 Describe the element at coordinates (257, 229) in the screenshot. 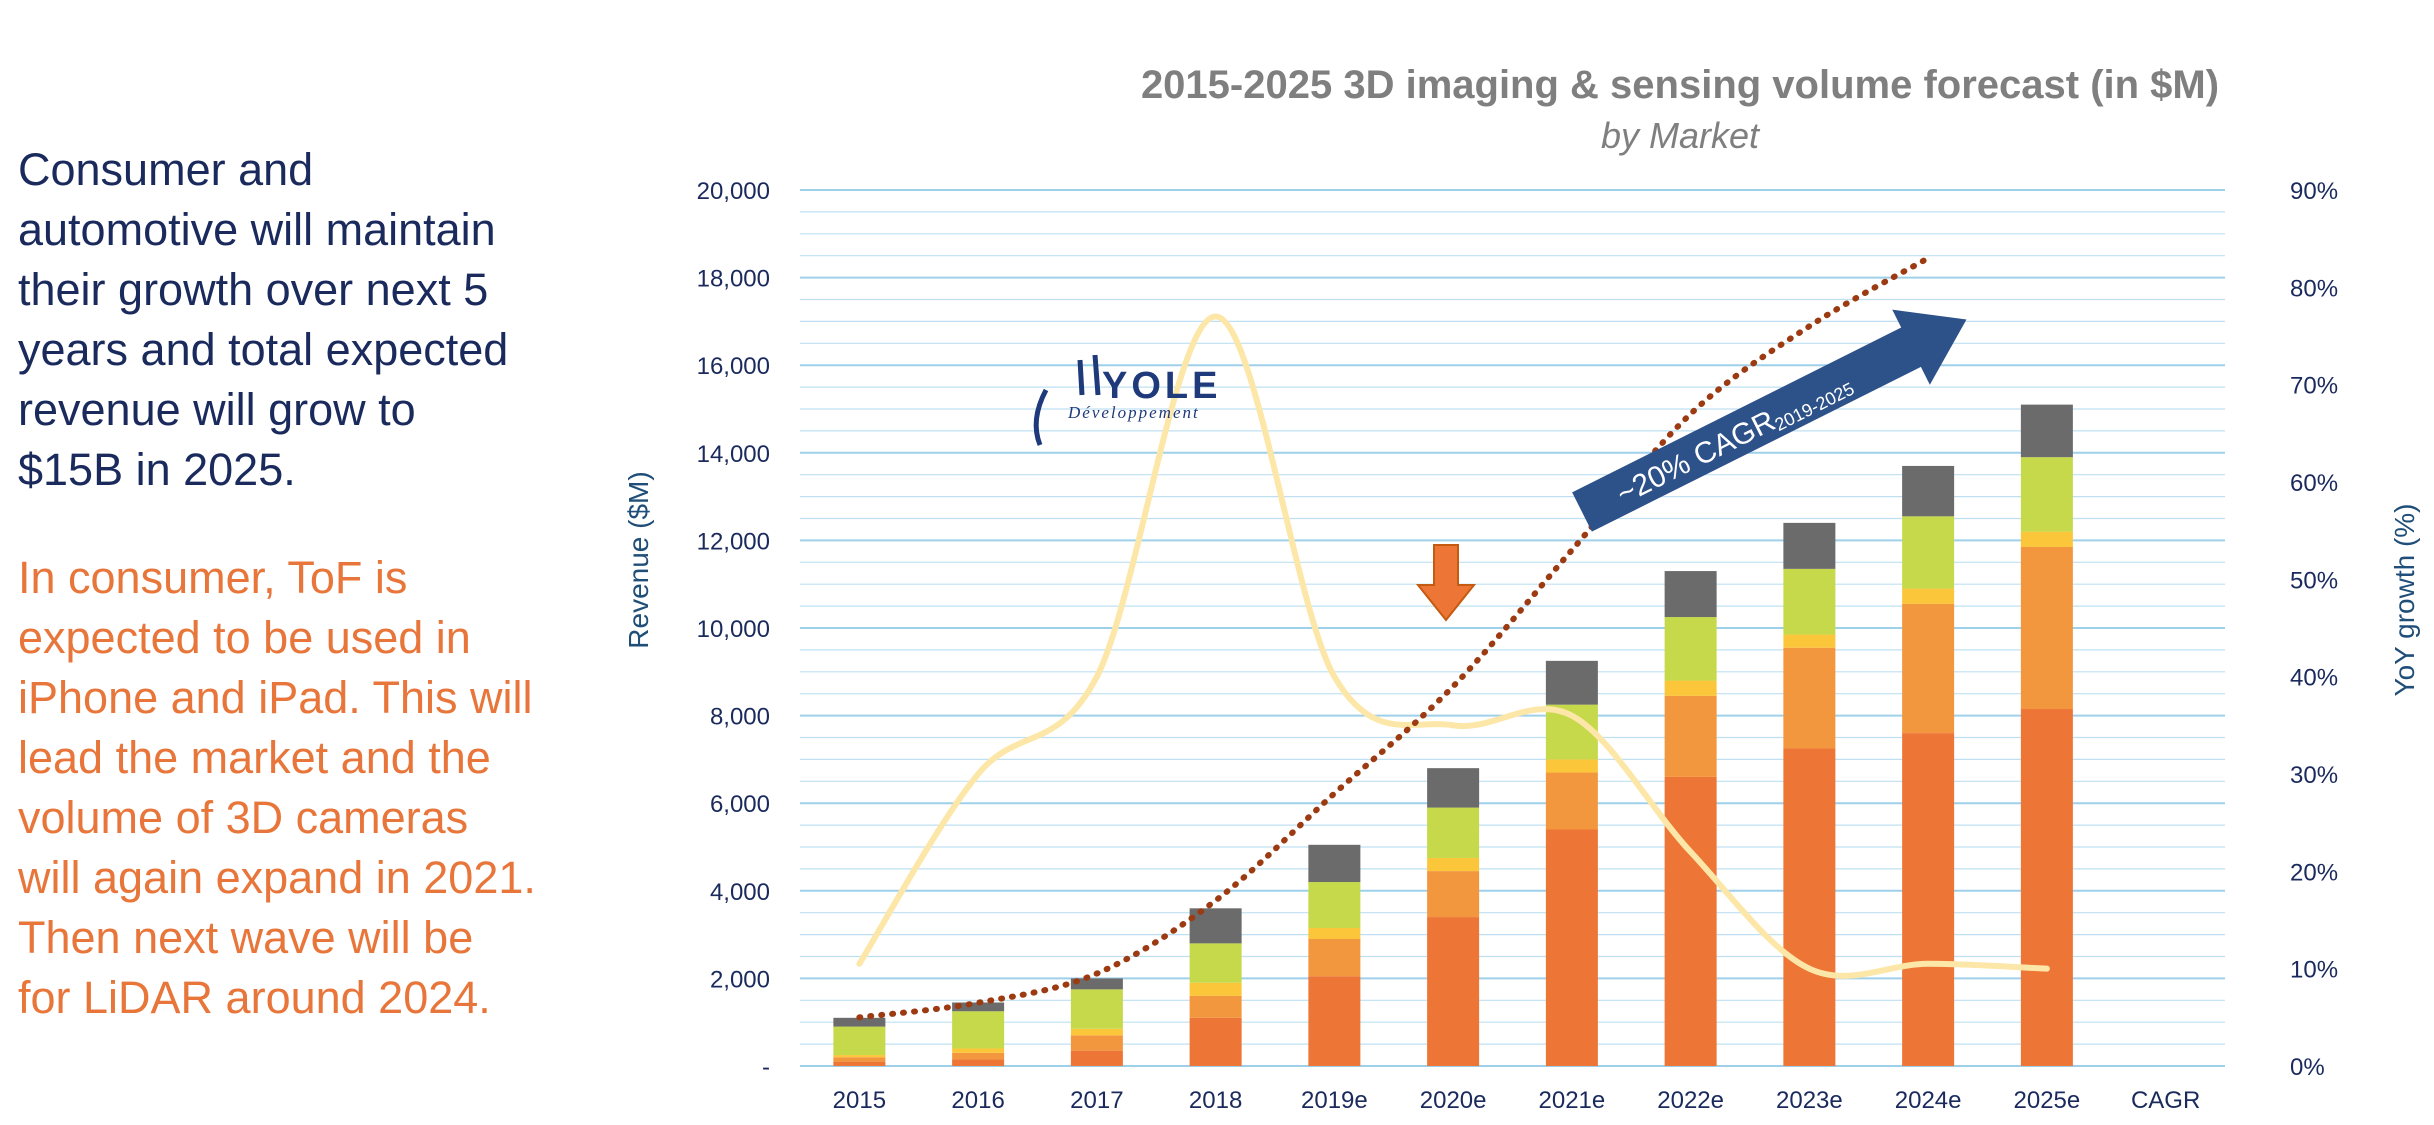

I see `text-line: automotive will maintain` at that location.